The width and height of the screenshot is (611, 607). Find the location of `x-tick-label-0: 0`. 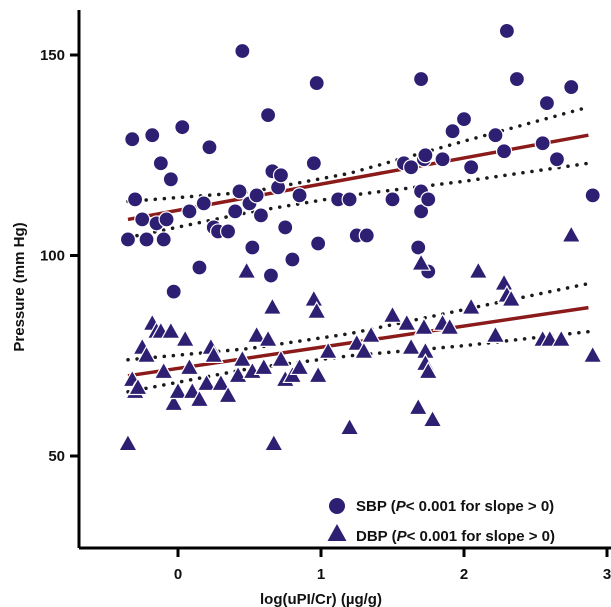

x-tick-label-0: 0 is located at coordinates (178, 574).